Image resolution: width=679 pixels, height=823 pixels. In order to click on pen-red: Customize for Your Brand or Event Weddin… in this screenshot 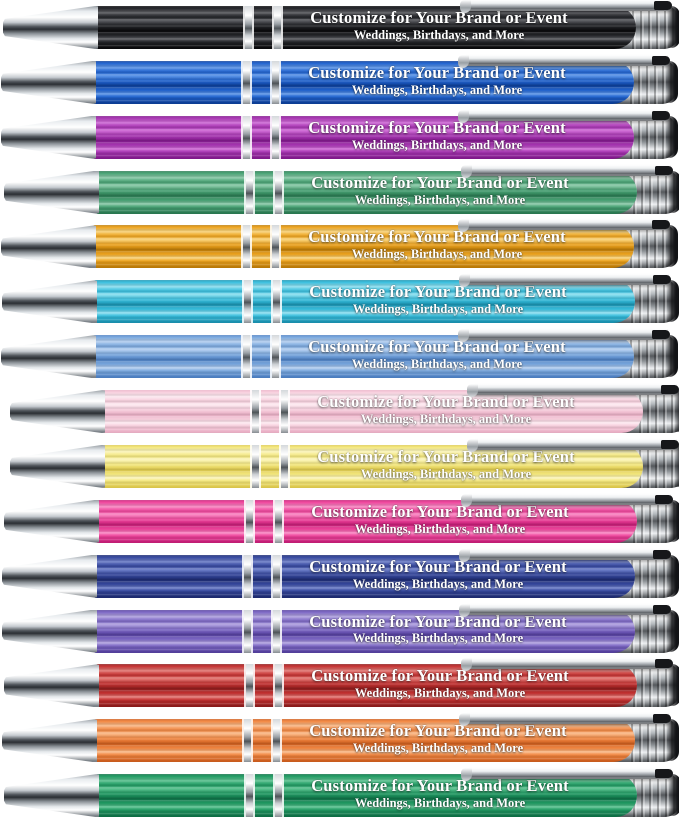, I will do `click(341, 685)`.